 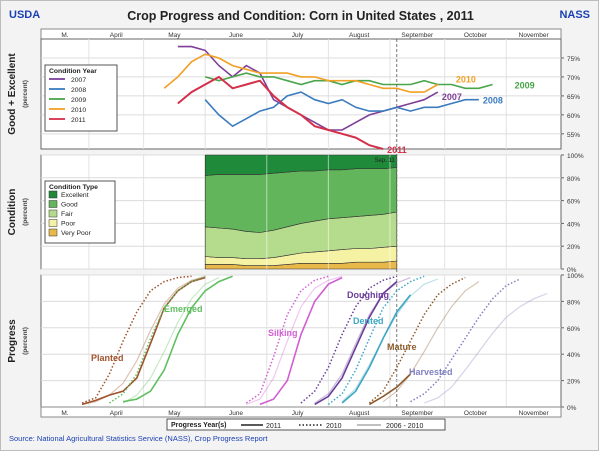 I want to click on legend-label: Good, so click(x=69, y=205).